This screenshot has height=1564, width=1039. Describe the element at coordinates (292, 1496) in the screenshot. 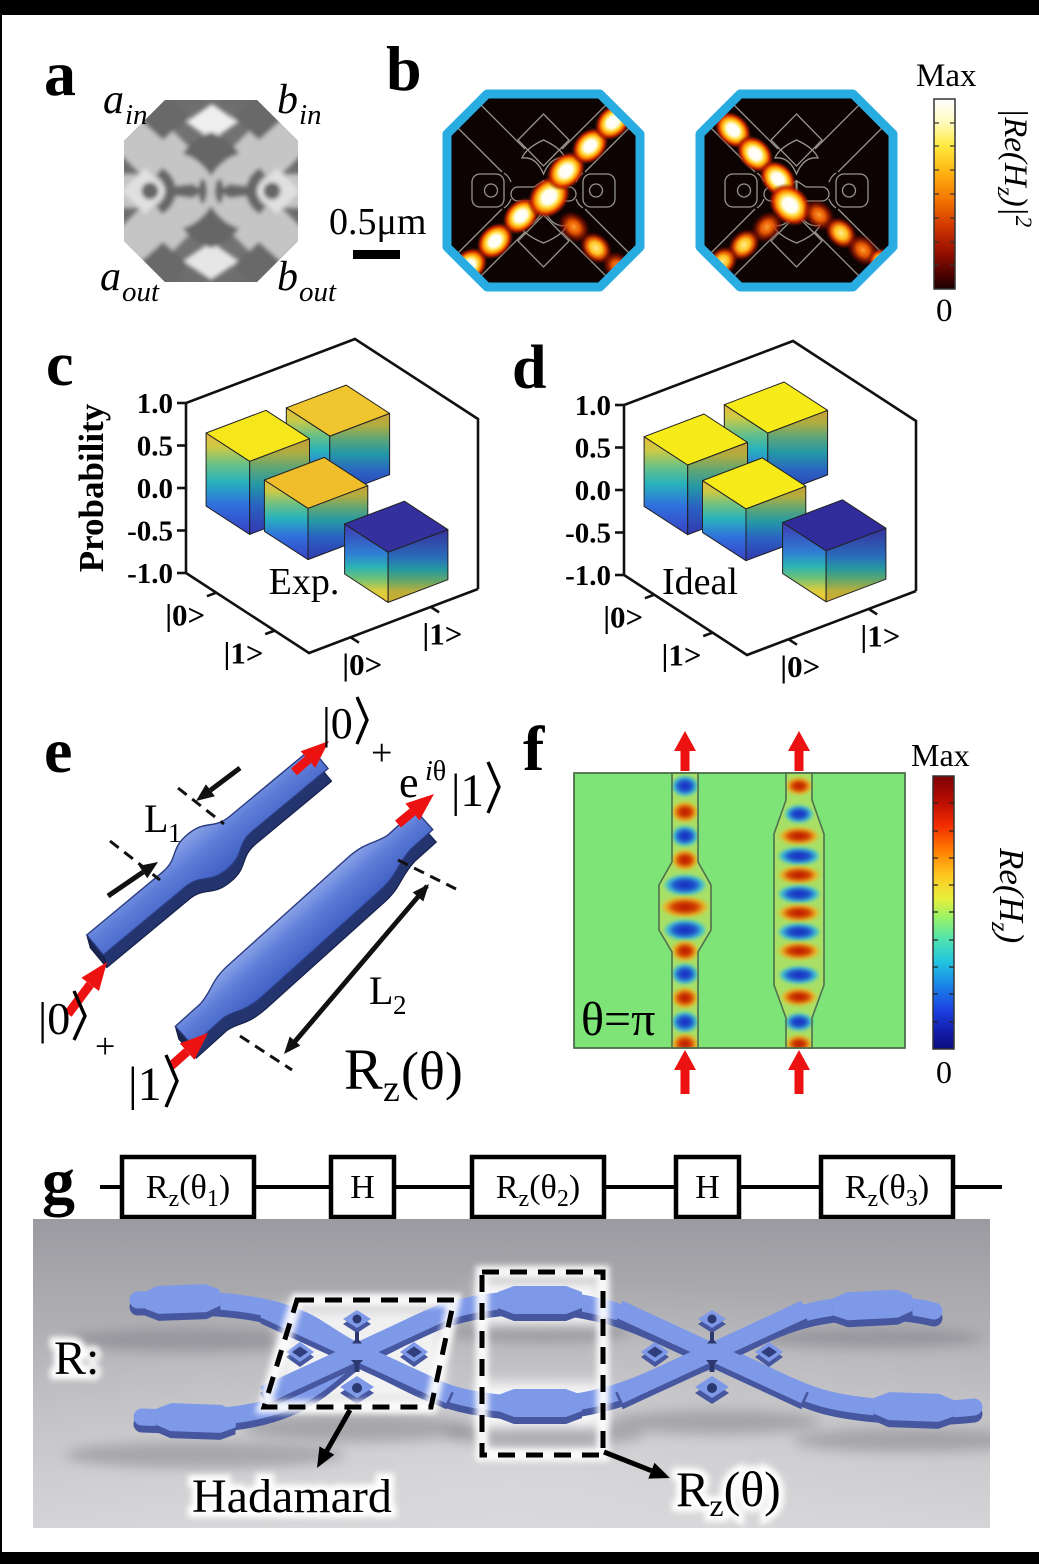

I see `svg-text: Hadamard` at that location.